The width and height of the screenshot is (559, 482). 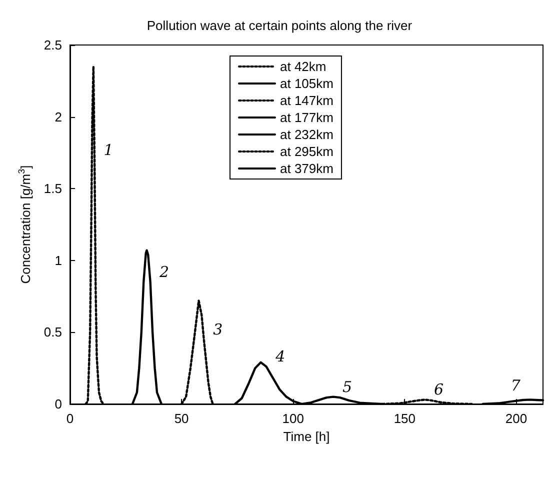 What do you see at coordinates (307, 100) in the screenshot?
I see `legend-label: at 147km` at bounding box center [307, 100].